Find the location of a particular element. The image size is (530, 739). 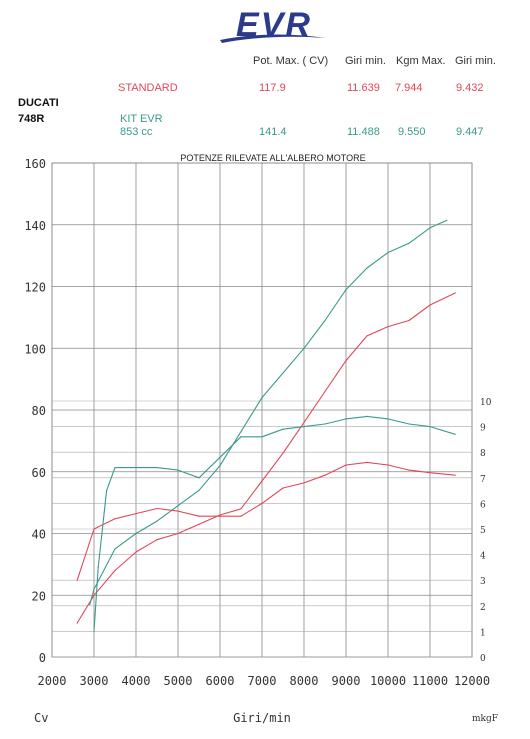

standard-giri-min-1: 11.639 is located at coordinates (363, 88).